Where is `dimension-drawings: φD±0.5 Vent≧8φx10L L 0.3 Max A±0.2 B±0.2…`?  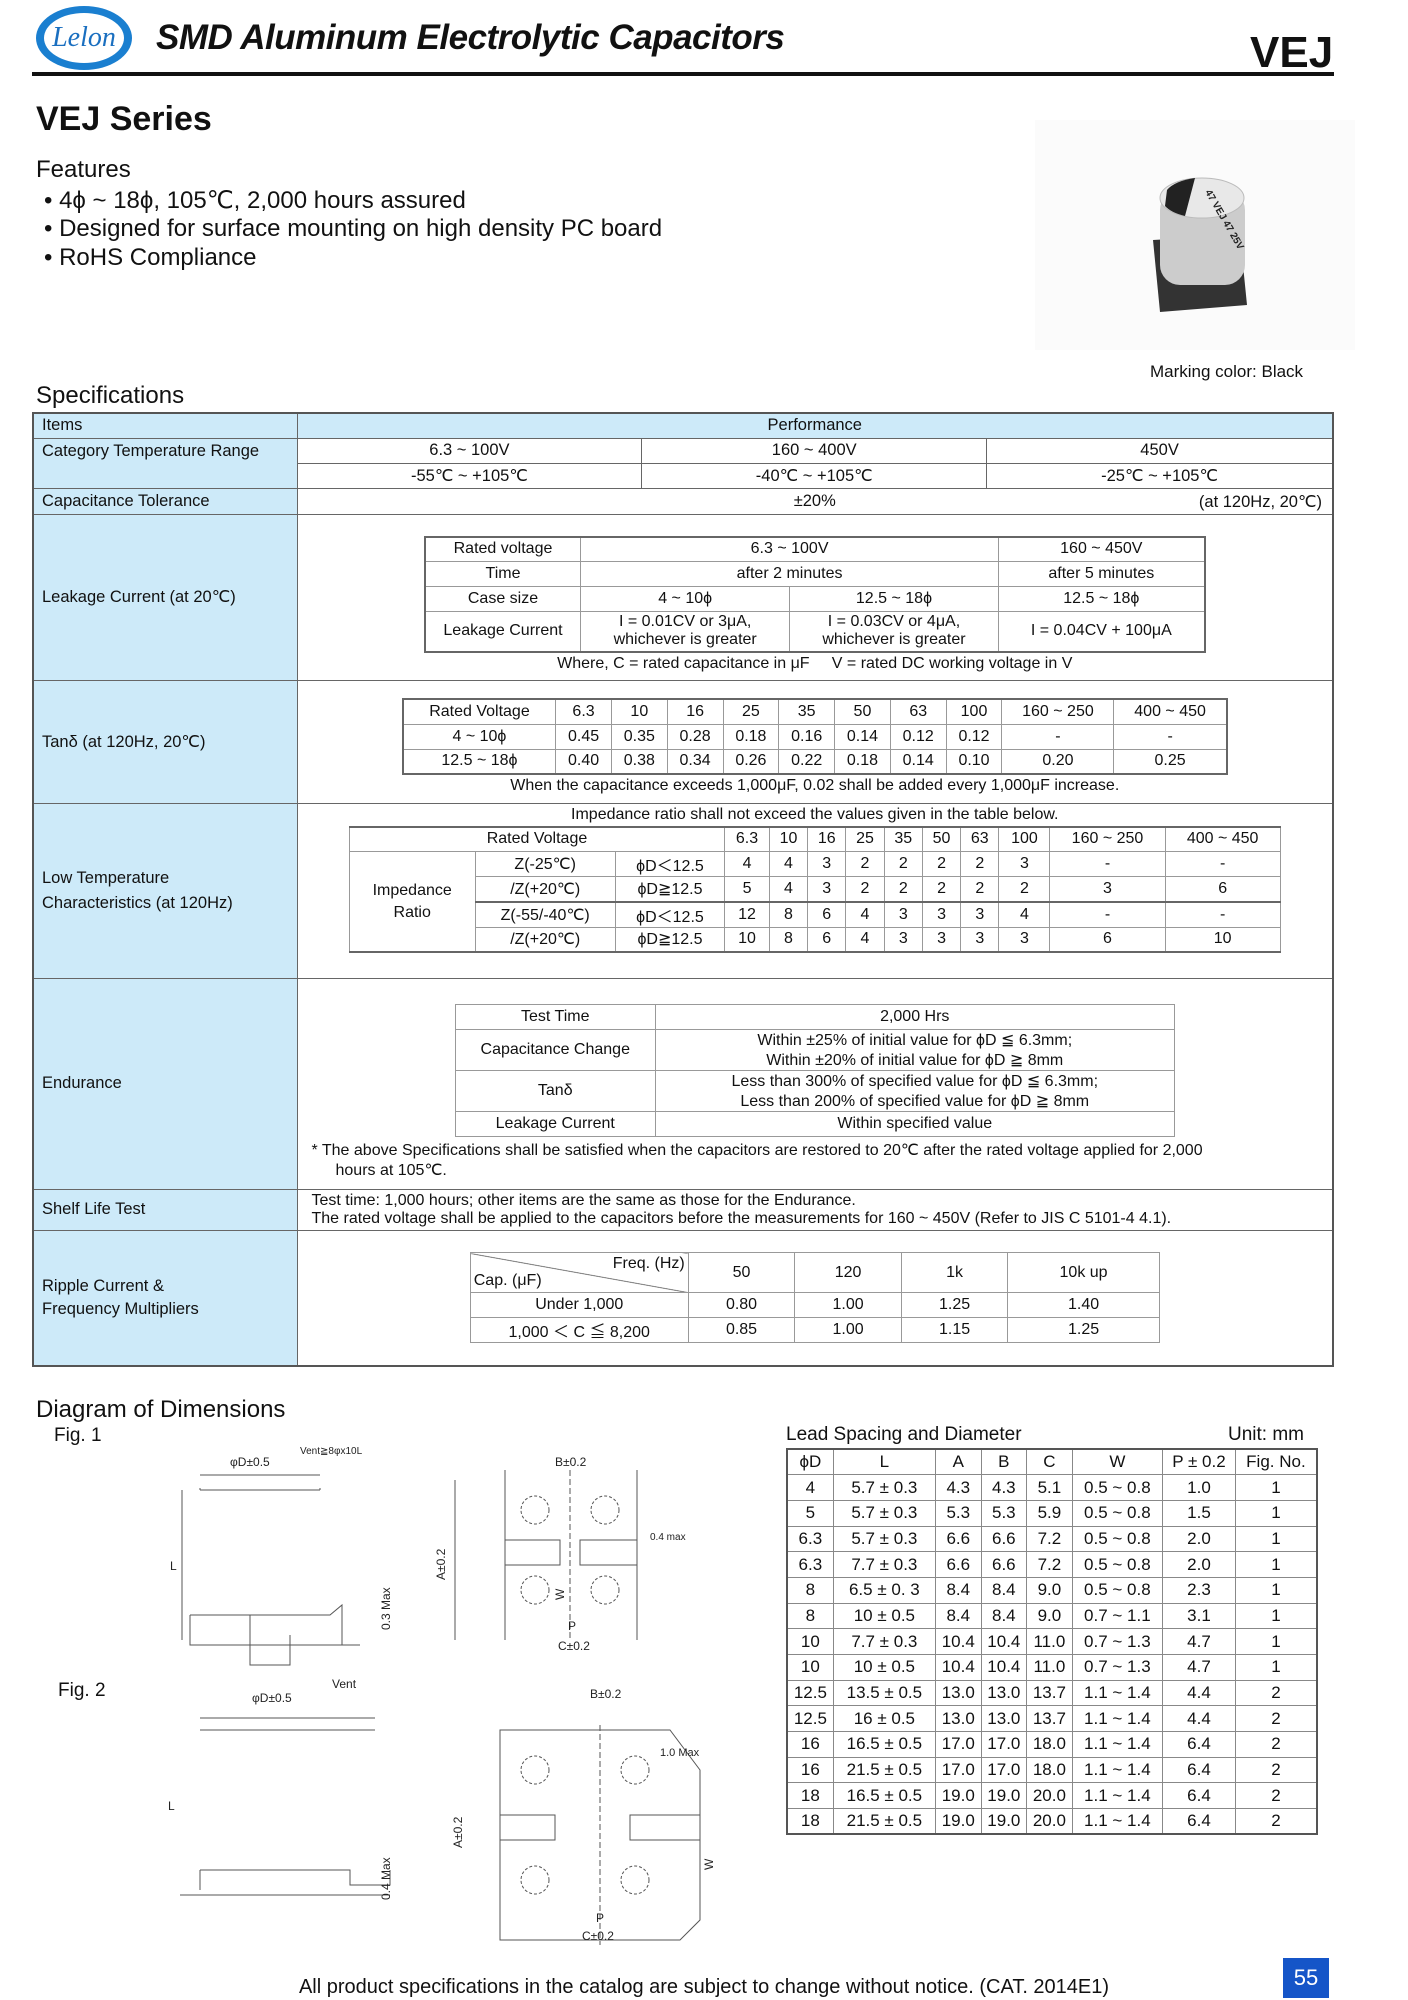 dimension-drawings: φD±0.5 Vent≧8φx10L L 0.3 Max A±0.2 B±0.2… is located at coordinates (442, 1695).